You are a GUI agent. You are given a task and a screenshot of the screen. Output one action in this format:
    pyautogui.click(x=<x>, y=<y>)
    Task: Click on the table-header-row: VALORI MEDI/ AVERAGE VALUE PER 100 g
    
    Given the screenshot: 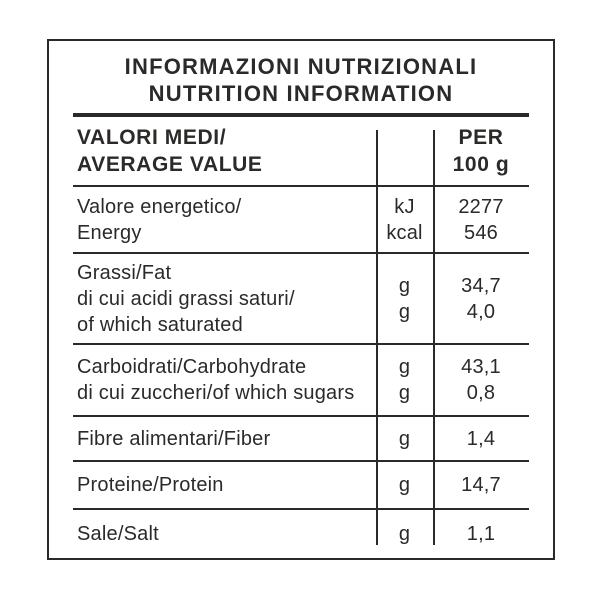 What is the action you would take?
    pyautogui.click(x=301, y=150)
    